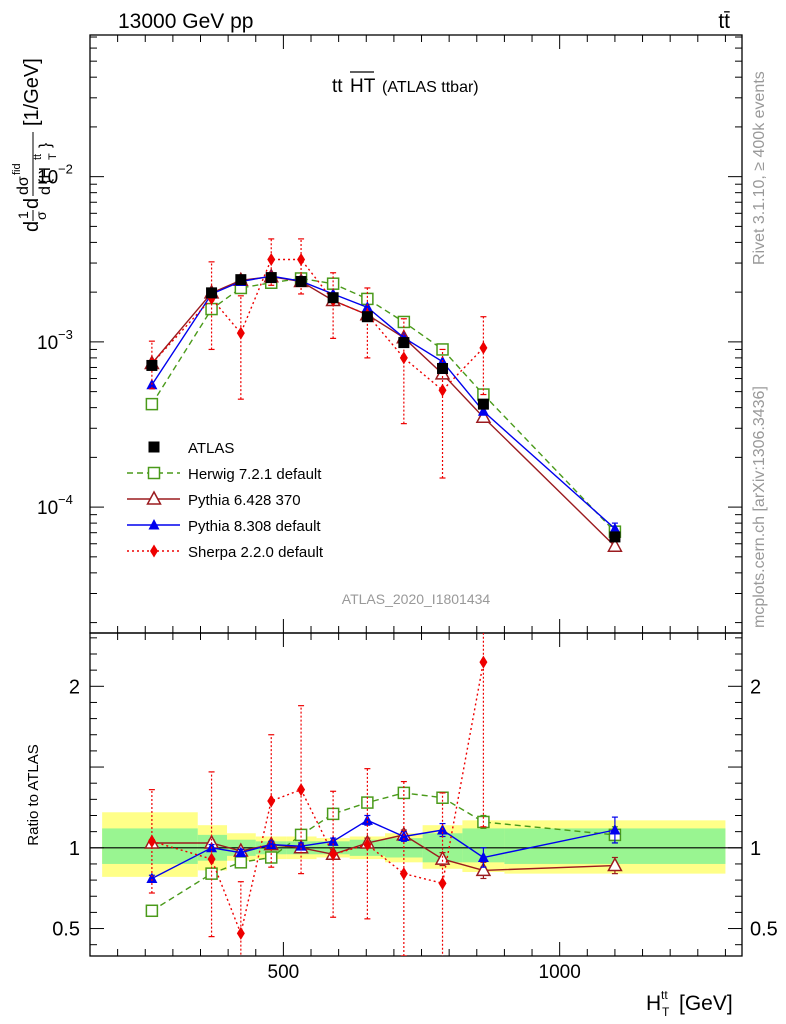 The height and width of the screenshot is (1024, 786). What do you see at coordinates (65, 169) in the screenshot?
I see `y-tick-exponent: −2` at bounding box center [65, 169].